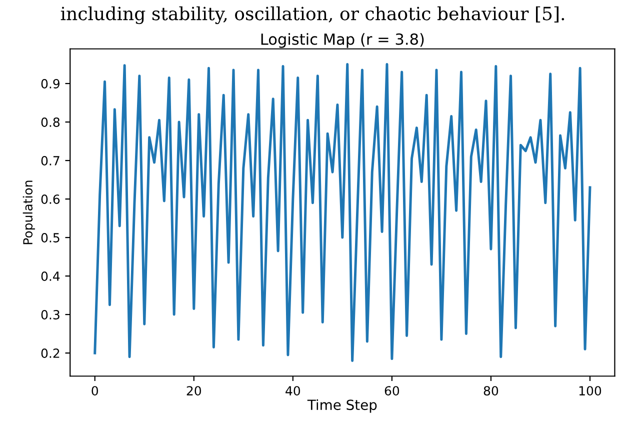  What do you see at coordinates (491, 391) in the screenshot?
I see `x-tick-label: 80` at bounding box center [491, 391].